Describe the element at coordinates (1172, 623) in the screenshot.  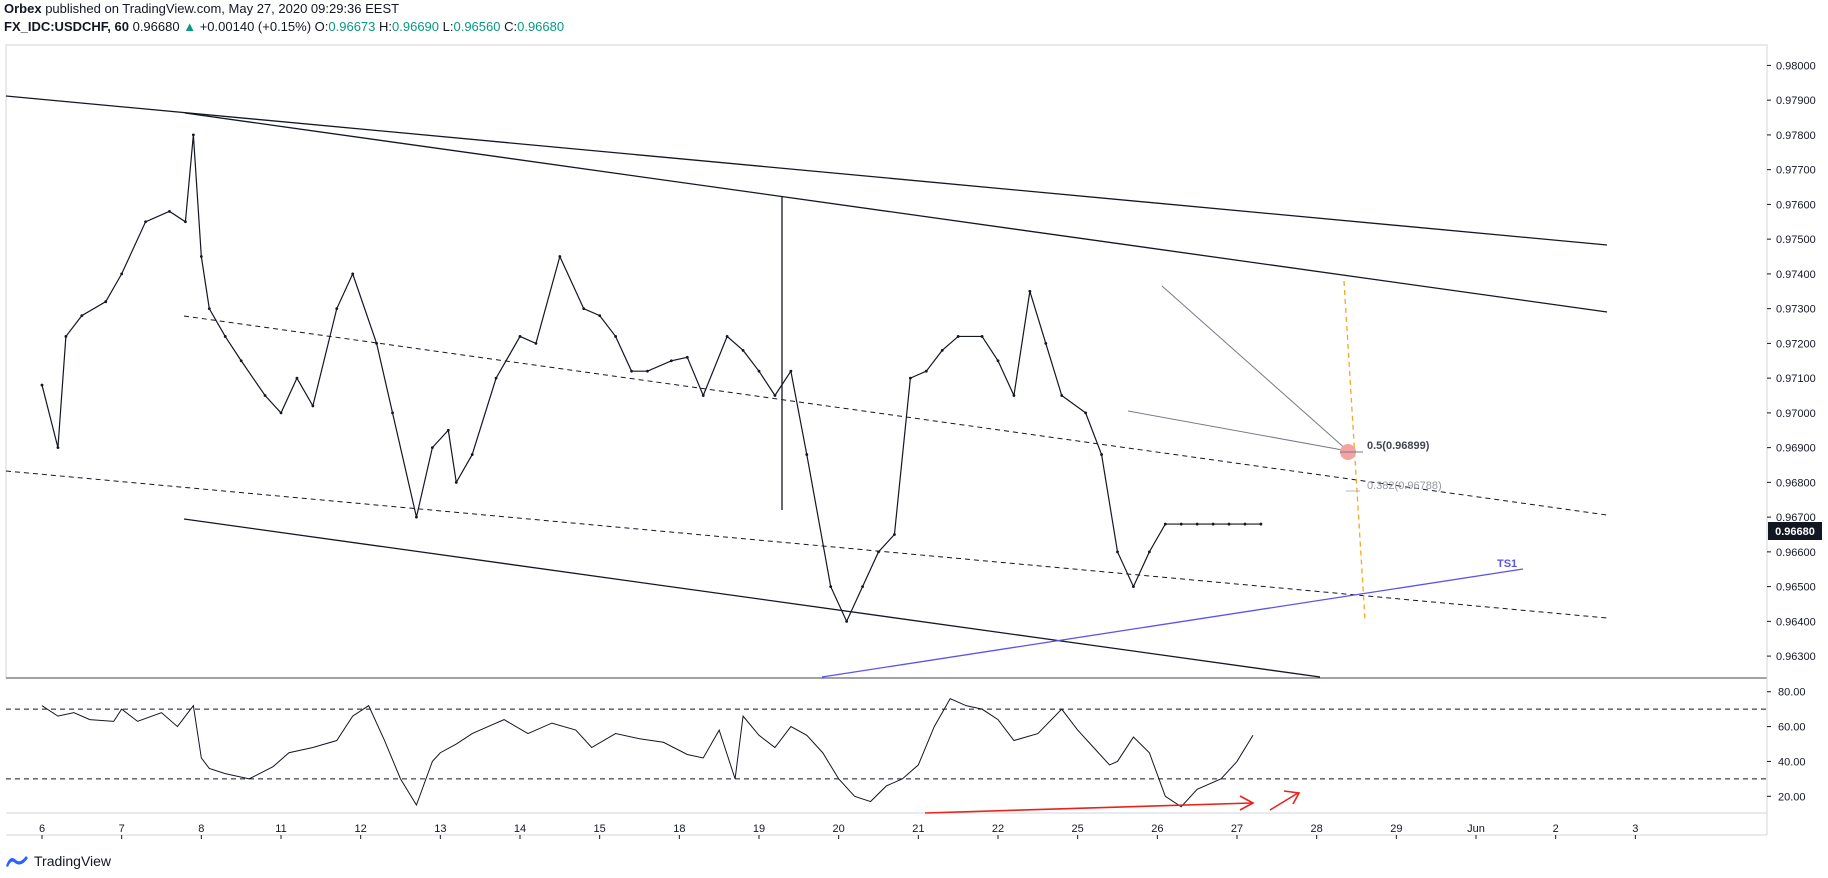
I see `ts1-line` at that location.